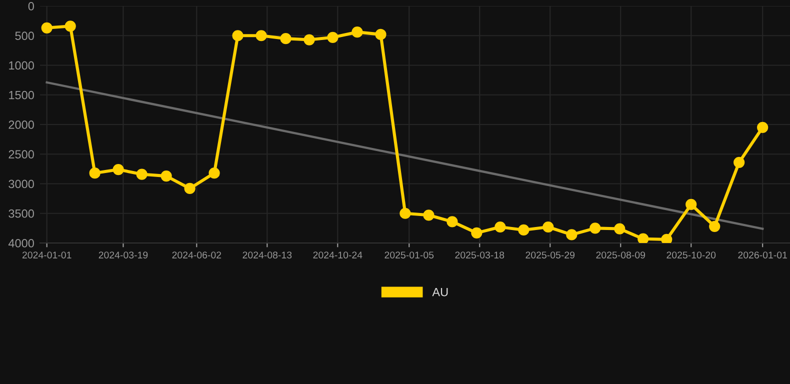 The width and height of the screenshot is (790, 384). Describe the element at coordinates (47, 255) in the screenshot. I see `x-tick-label: 2024-01-01` at that location.